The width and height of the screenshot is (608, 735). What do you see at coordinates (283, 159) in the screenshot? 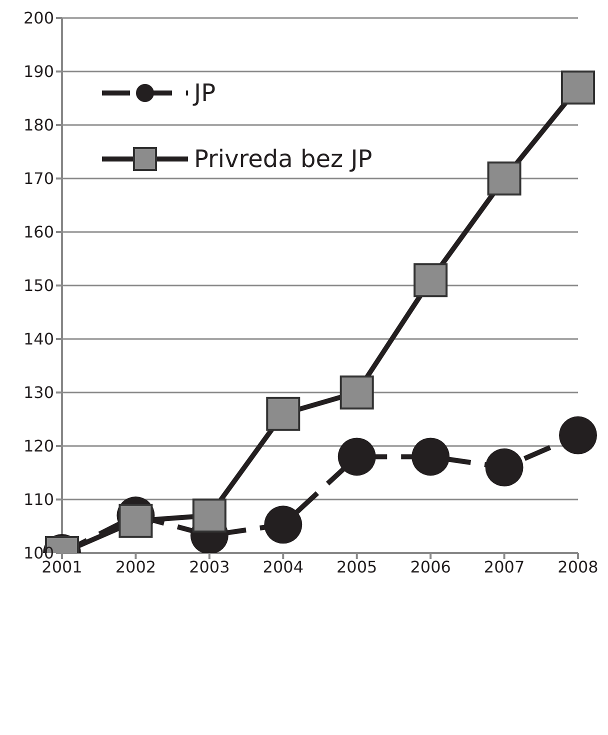
I see `legend-label: Privreda bez JP` at bounding box center [283, 159].